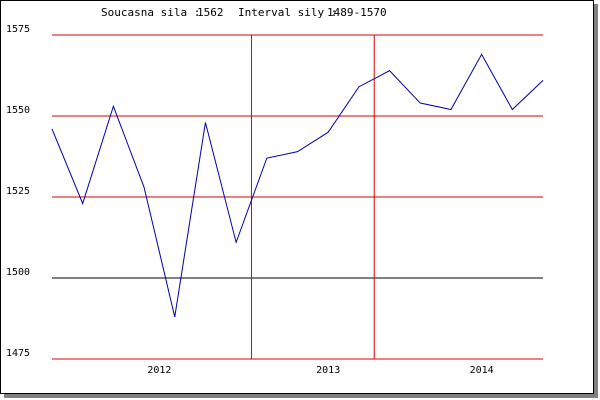  Describe the element at coordinates (18, 353) in the screenshot. I see `y-tick-label-1475: 1475` at that location.